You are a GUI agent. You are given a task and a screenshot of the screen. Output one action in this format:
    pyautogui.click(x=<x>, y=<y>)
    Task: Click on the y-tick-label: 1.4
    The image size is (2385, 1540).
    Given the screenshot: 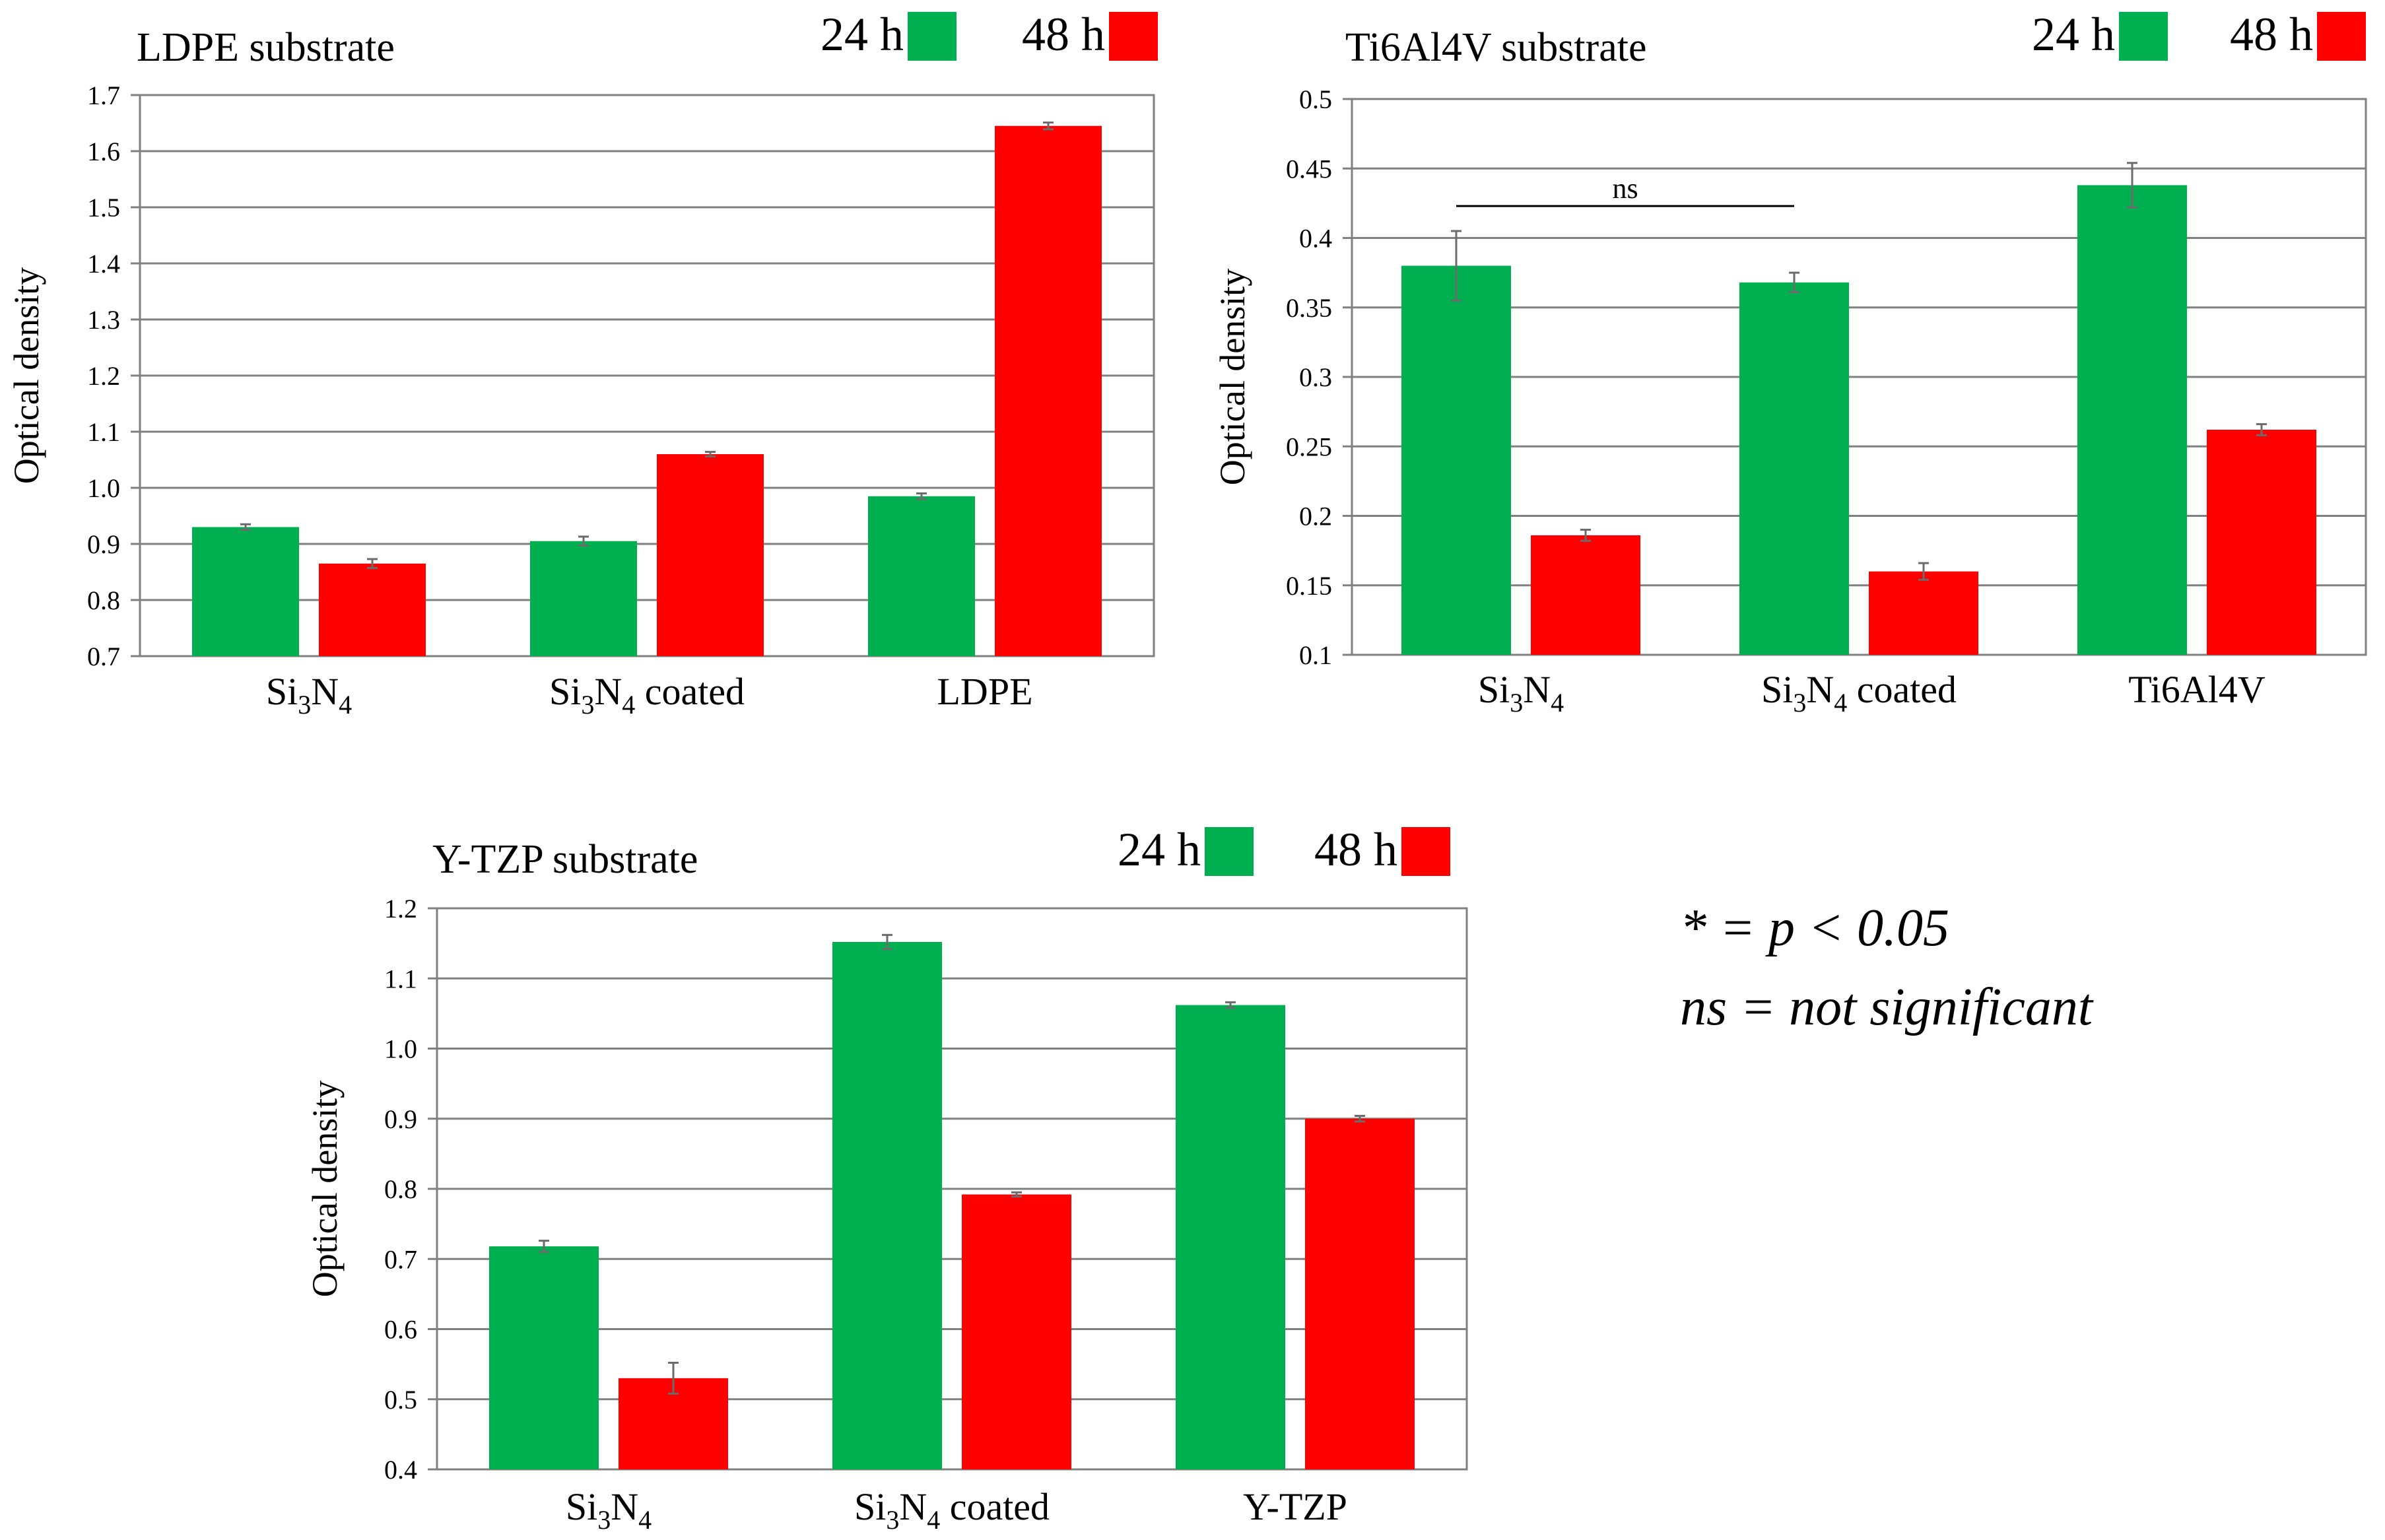 What is the action you would take?
    pyautogui.click(x=104, y=264)
    